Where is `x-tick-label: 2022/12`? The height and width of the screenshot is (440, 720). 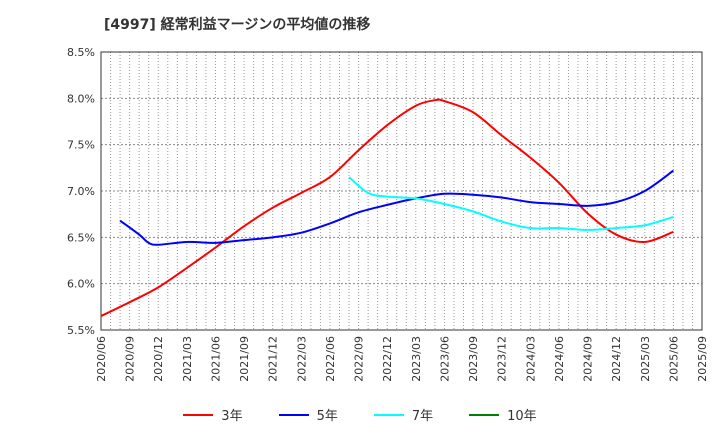
x-tick-label: 2022/12 is located at coordinates (387, 359).